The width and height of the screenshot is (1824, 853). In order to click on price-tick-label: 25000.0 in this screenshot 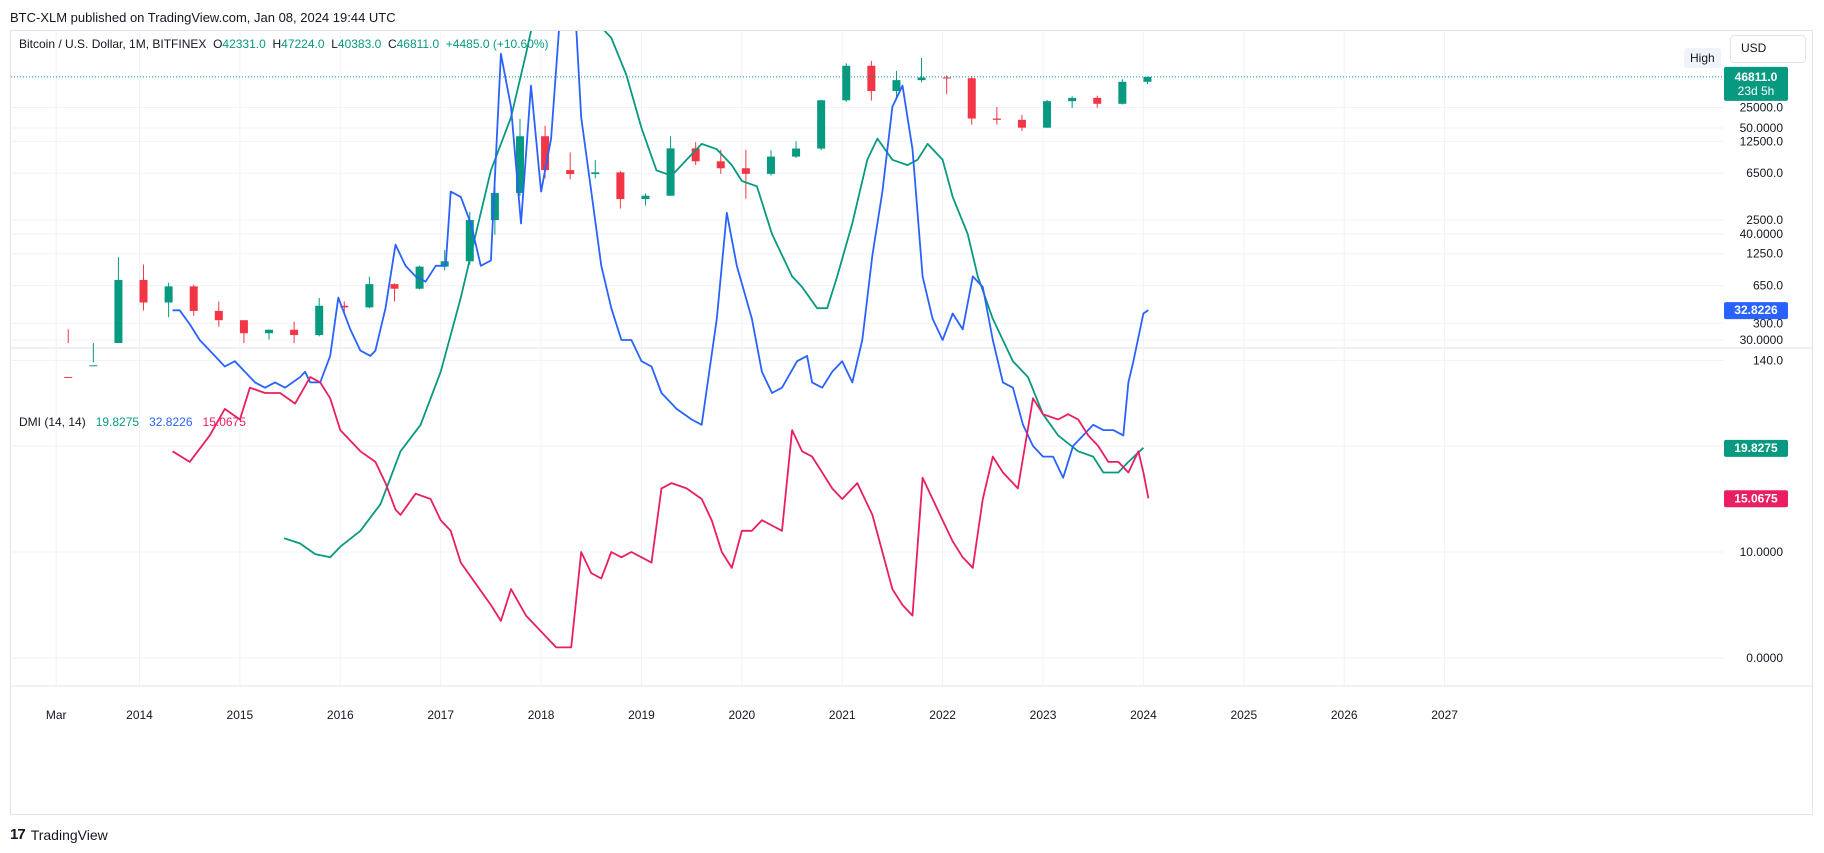, I will do `click(1762, 108)`.